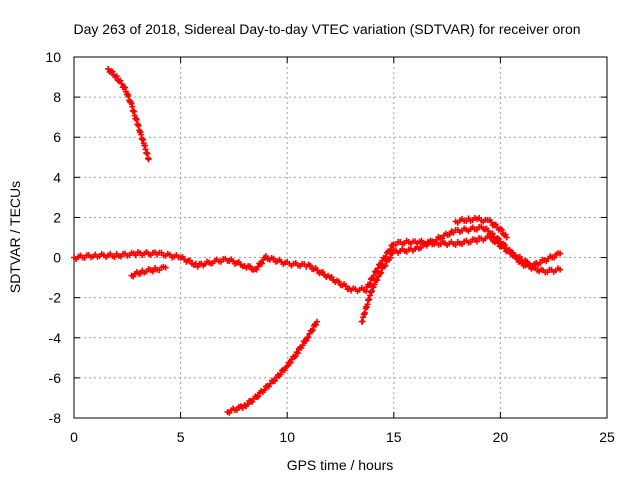 The image size is (640, 480). I want to click on y-tick-label: 2, so click(57, 217).